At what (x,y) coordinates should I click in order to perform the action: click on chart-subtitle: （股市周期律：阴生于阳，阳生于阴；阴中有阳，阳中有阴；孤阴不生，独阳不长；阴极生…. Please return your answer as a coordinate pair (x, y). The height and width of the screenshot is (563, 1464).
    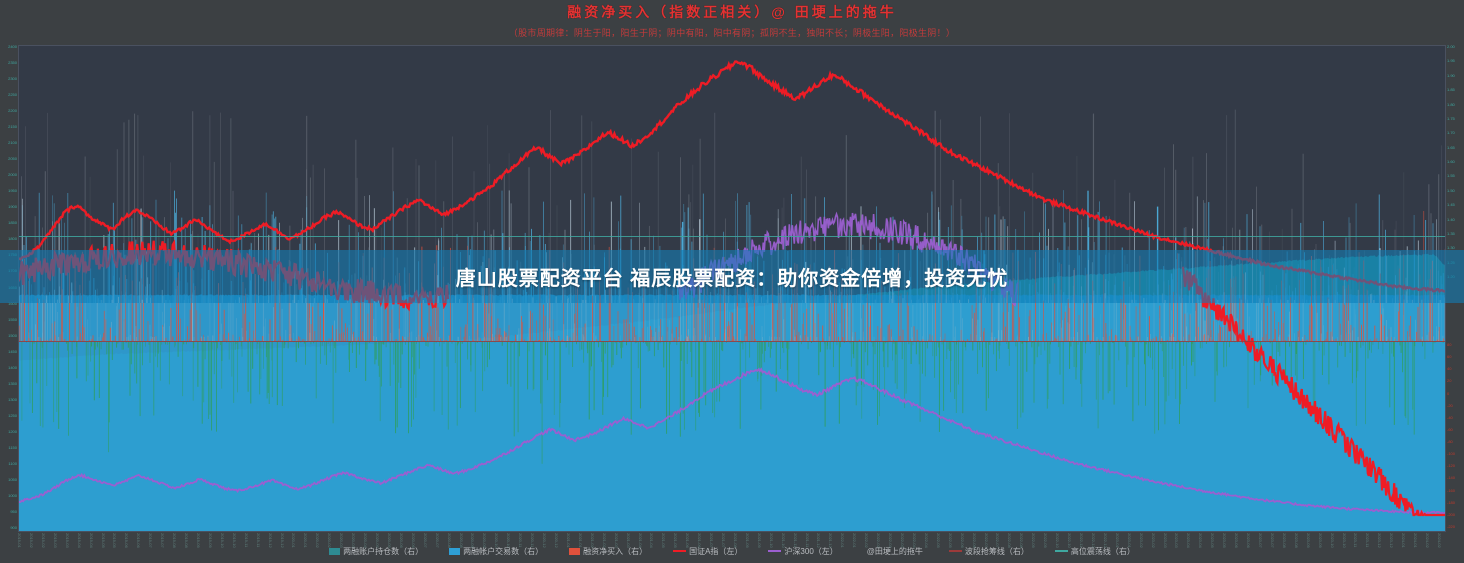
    Looking at the image, I should click on (732, 33).